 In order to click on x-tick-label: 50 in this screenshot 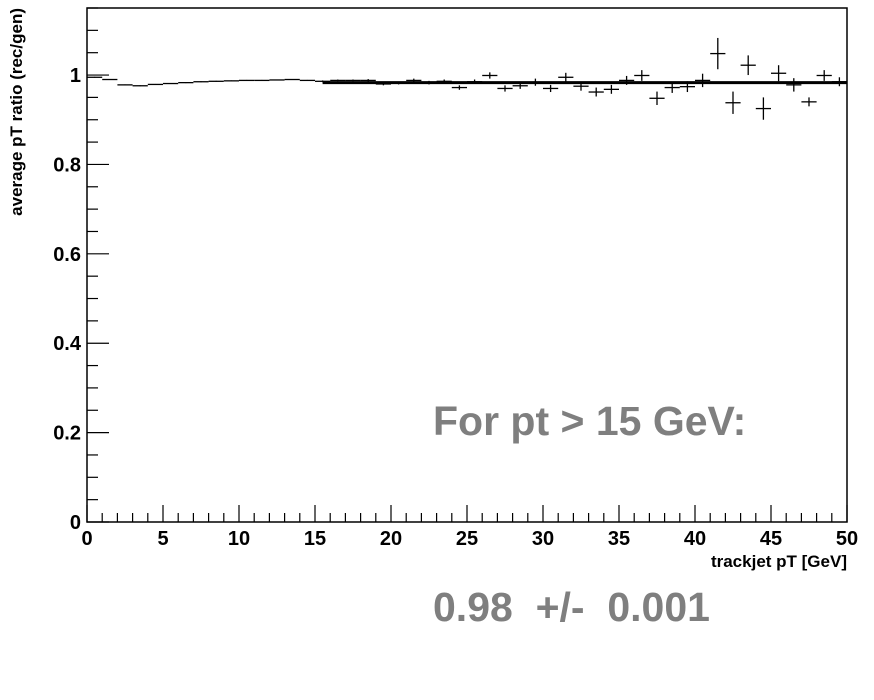, I will do `click(847, 539)`.